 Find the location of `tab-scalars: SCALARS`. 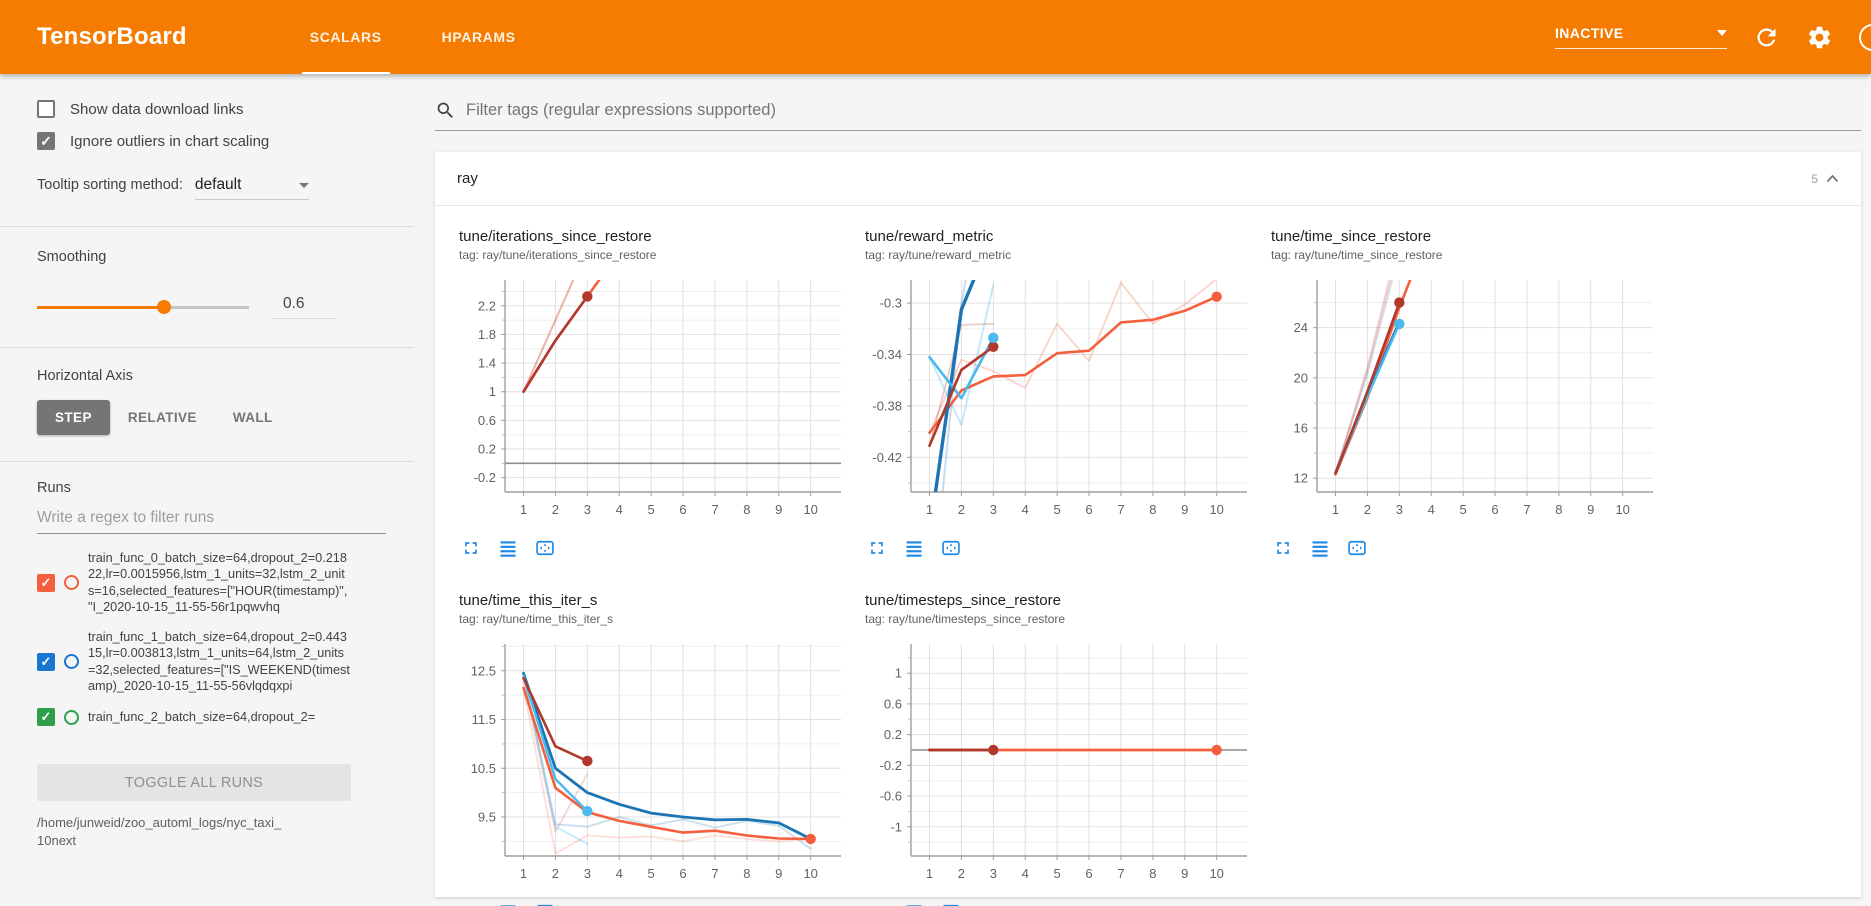

tab-scalars: SCALARS is located at coordinates (346, 37).